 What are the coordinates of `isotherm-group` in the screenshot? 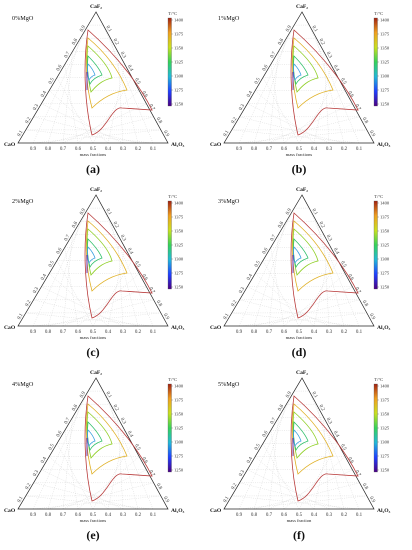 It's located at (118, 82).